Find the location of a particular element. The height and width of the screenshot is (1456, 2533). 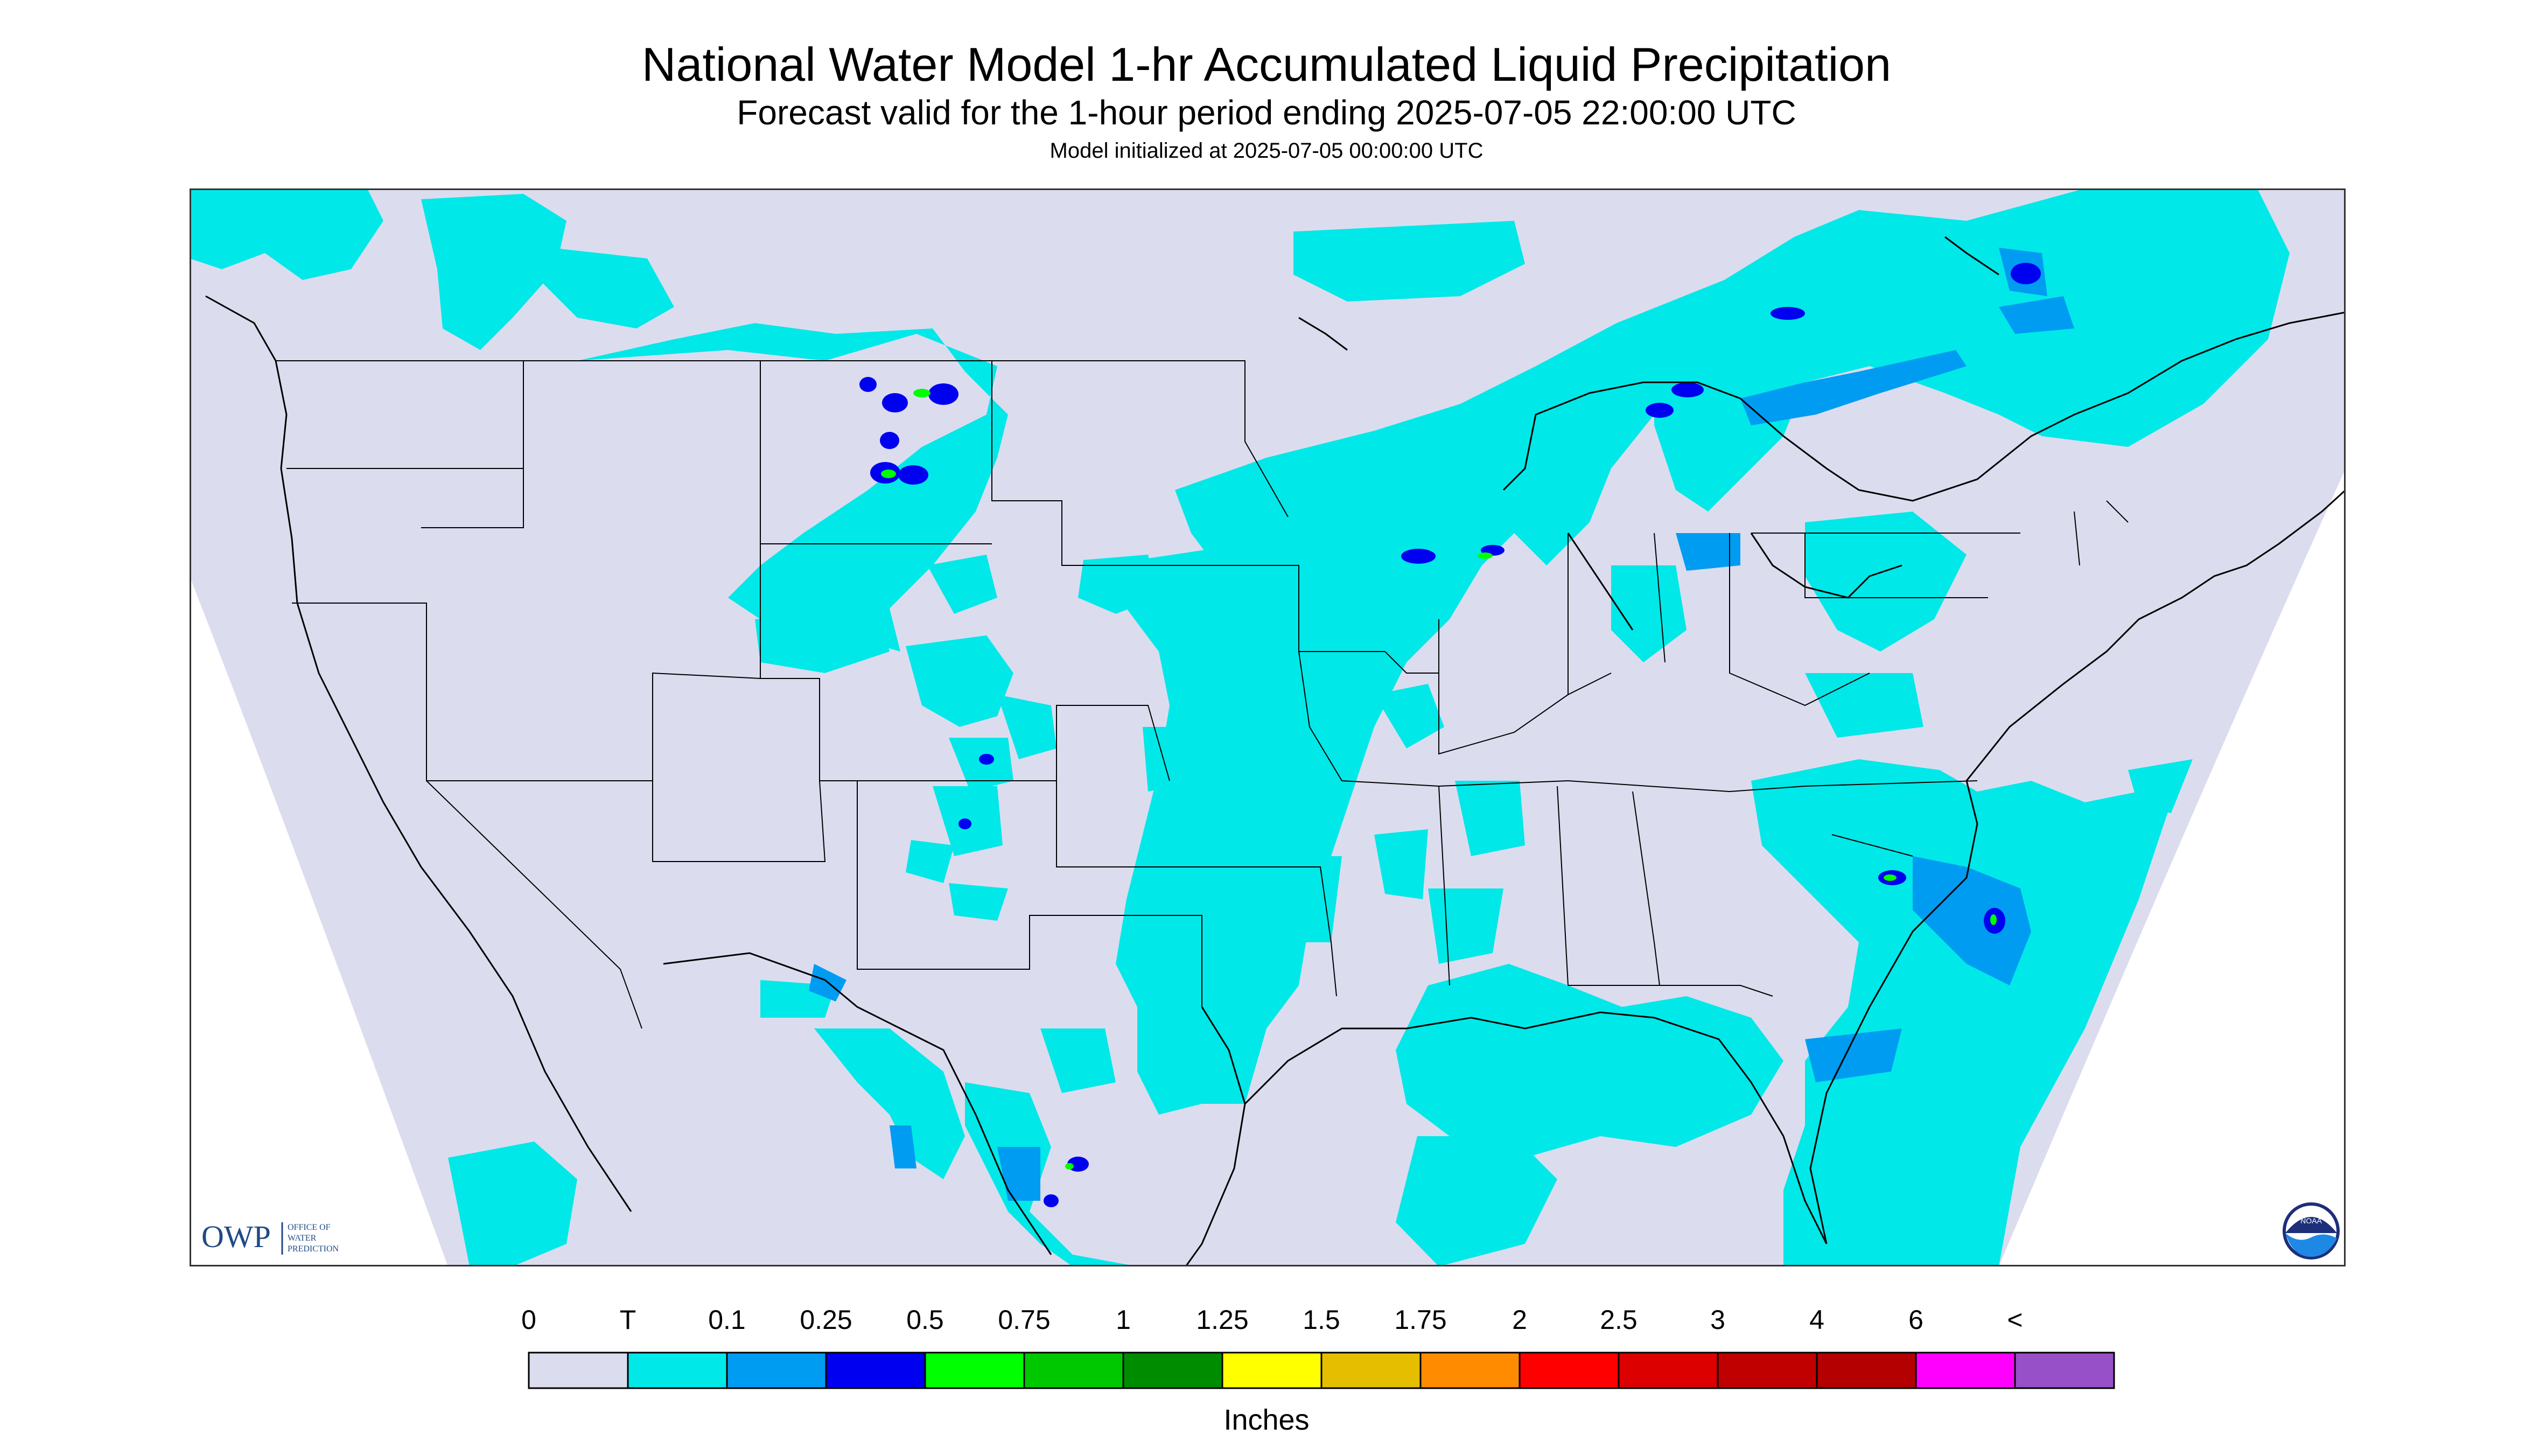

owp-logo-line2: WATER is located at coordinates (303, 1238).